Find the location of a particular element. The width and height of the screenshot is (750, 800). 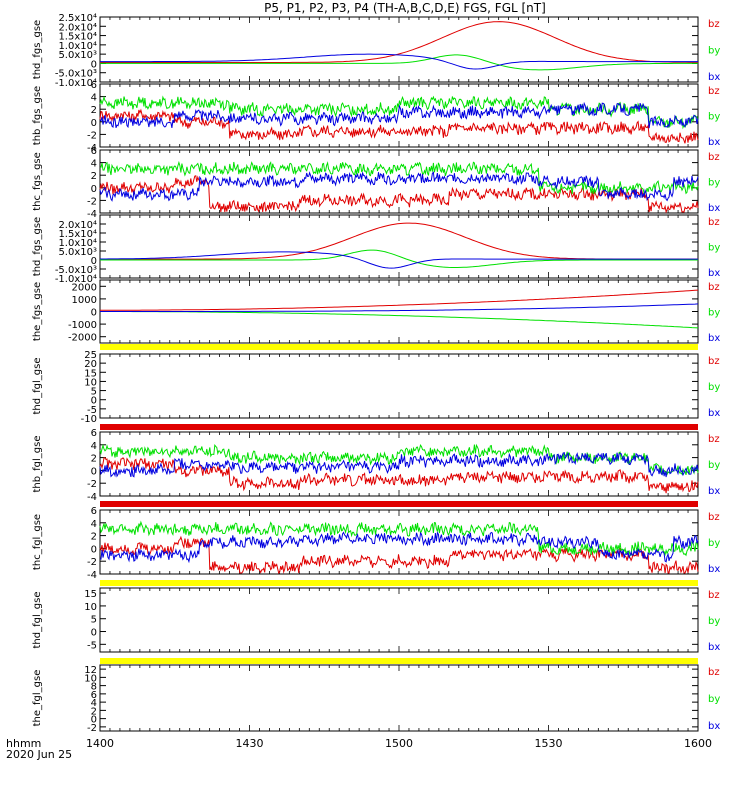

date-label: 2020 Jun 25 is located at coordinates (39, 754).